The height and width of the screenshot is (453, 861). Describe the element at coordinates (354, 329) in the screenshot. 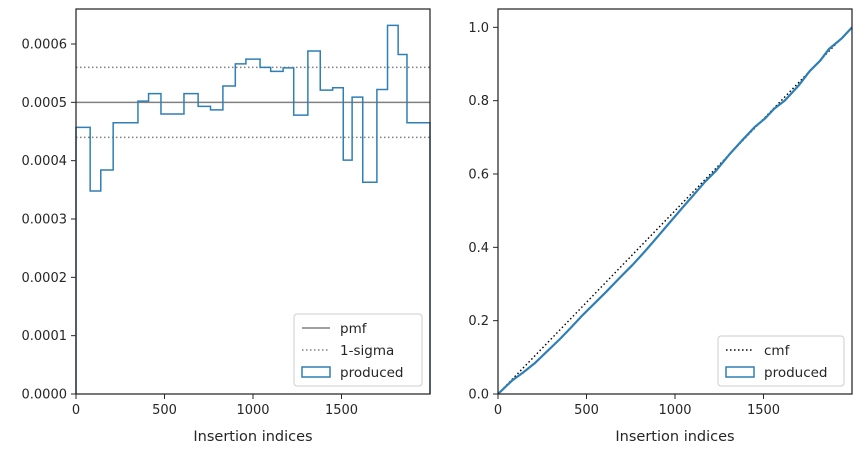

I see `legend-label: pmf` at that location.